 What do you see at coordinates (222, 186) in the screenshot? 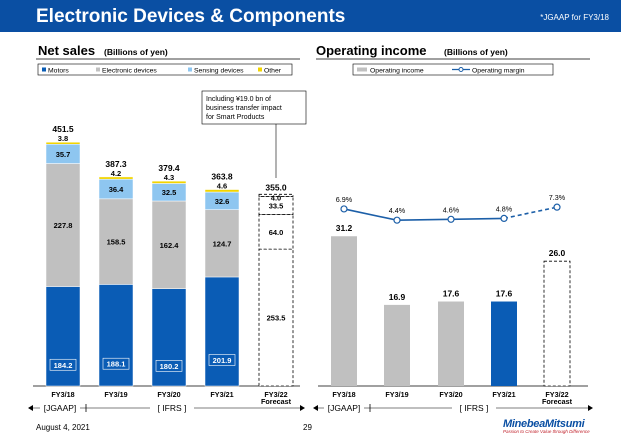
I see `other-value-3: 4.6` at bounding box center [222, 186].